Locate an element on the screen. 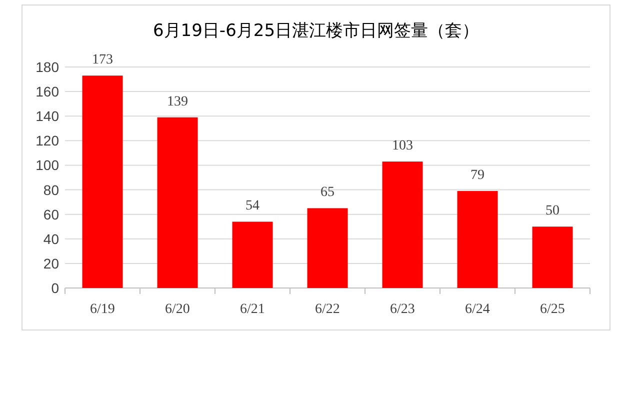 This screenshot has height=395, width=640. x-tick-label: 6/21 is located at coordinates (252, 309).